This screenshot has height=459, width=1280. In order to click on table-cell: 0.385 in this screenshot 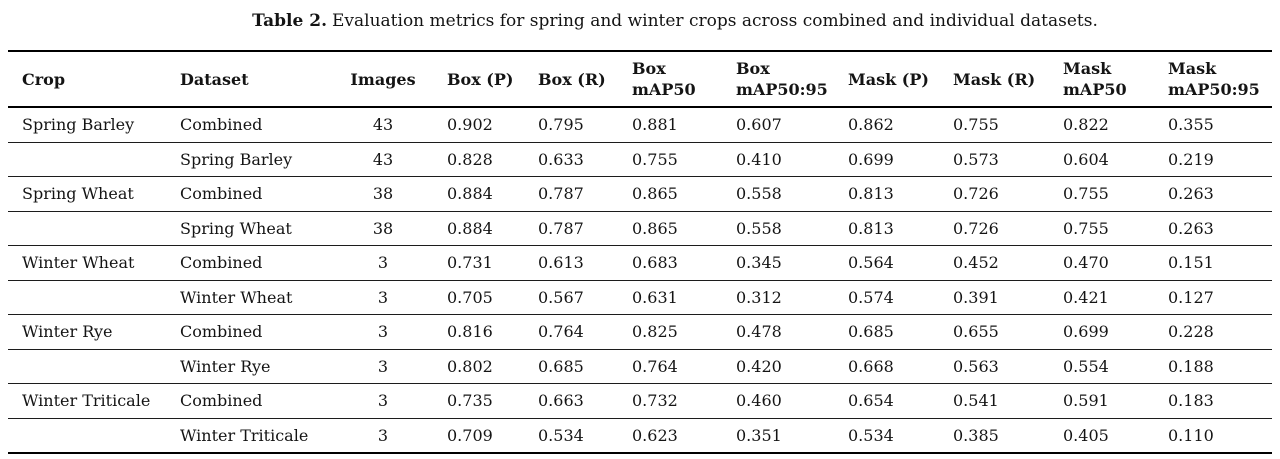, I will do `click(976, 435)`.